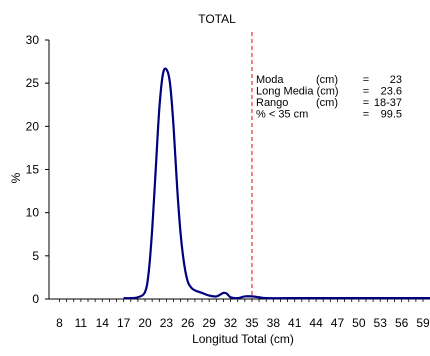  Describe the element at coordinates (33, 170) in the screenshot. I see `y-tick-label: 15` at that location.